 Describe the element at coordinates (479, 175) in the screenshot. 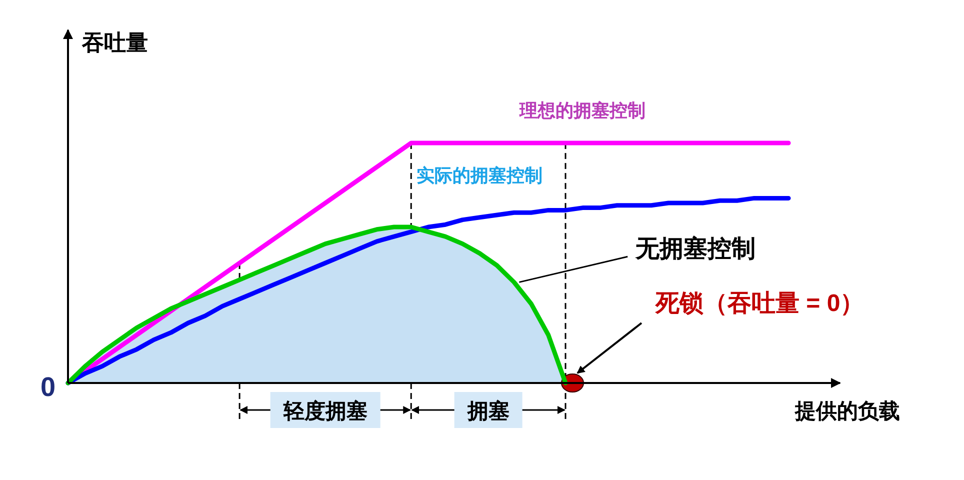

I see `series-label: 实际的拥塞控制` at that location.